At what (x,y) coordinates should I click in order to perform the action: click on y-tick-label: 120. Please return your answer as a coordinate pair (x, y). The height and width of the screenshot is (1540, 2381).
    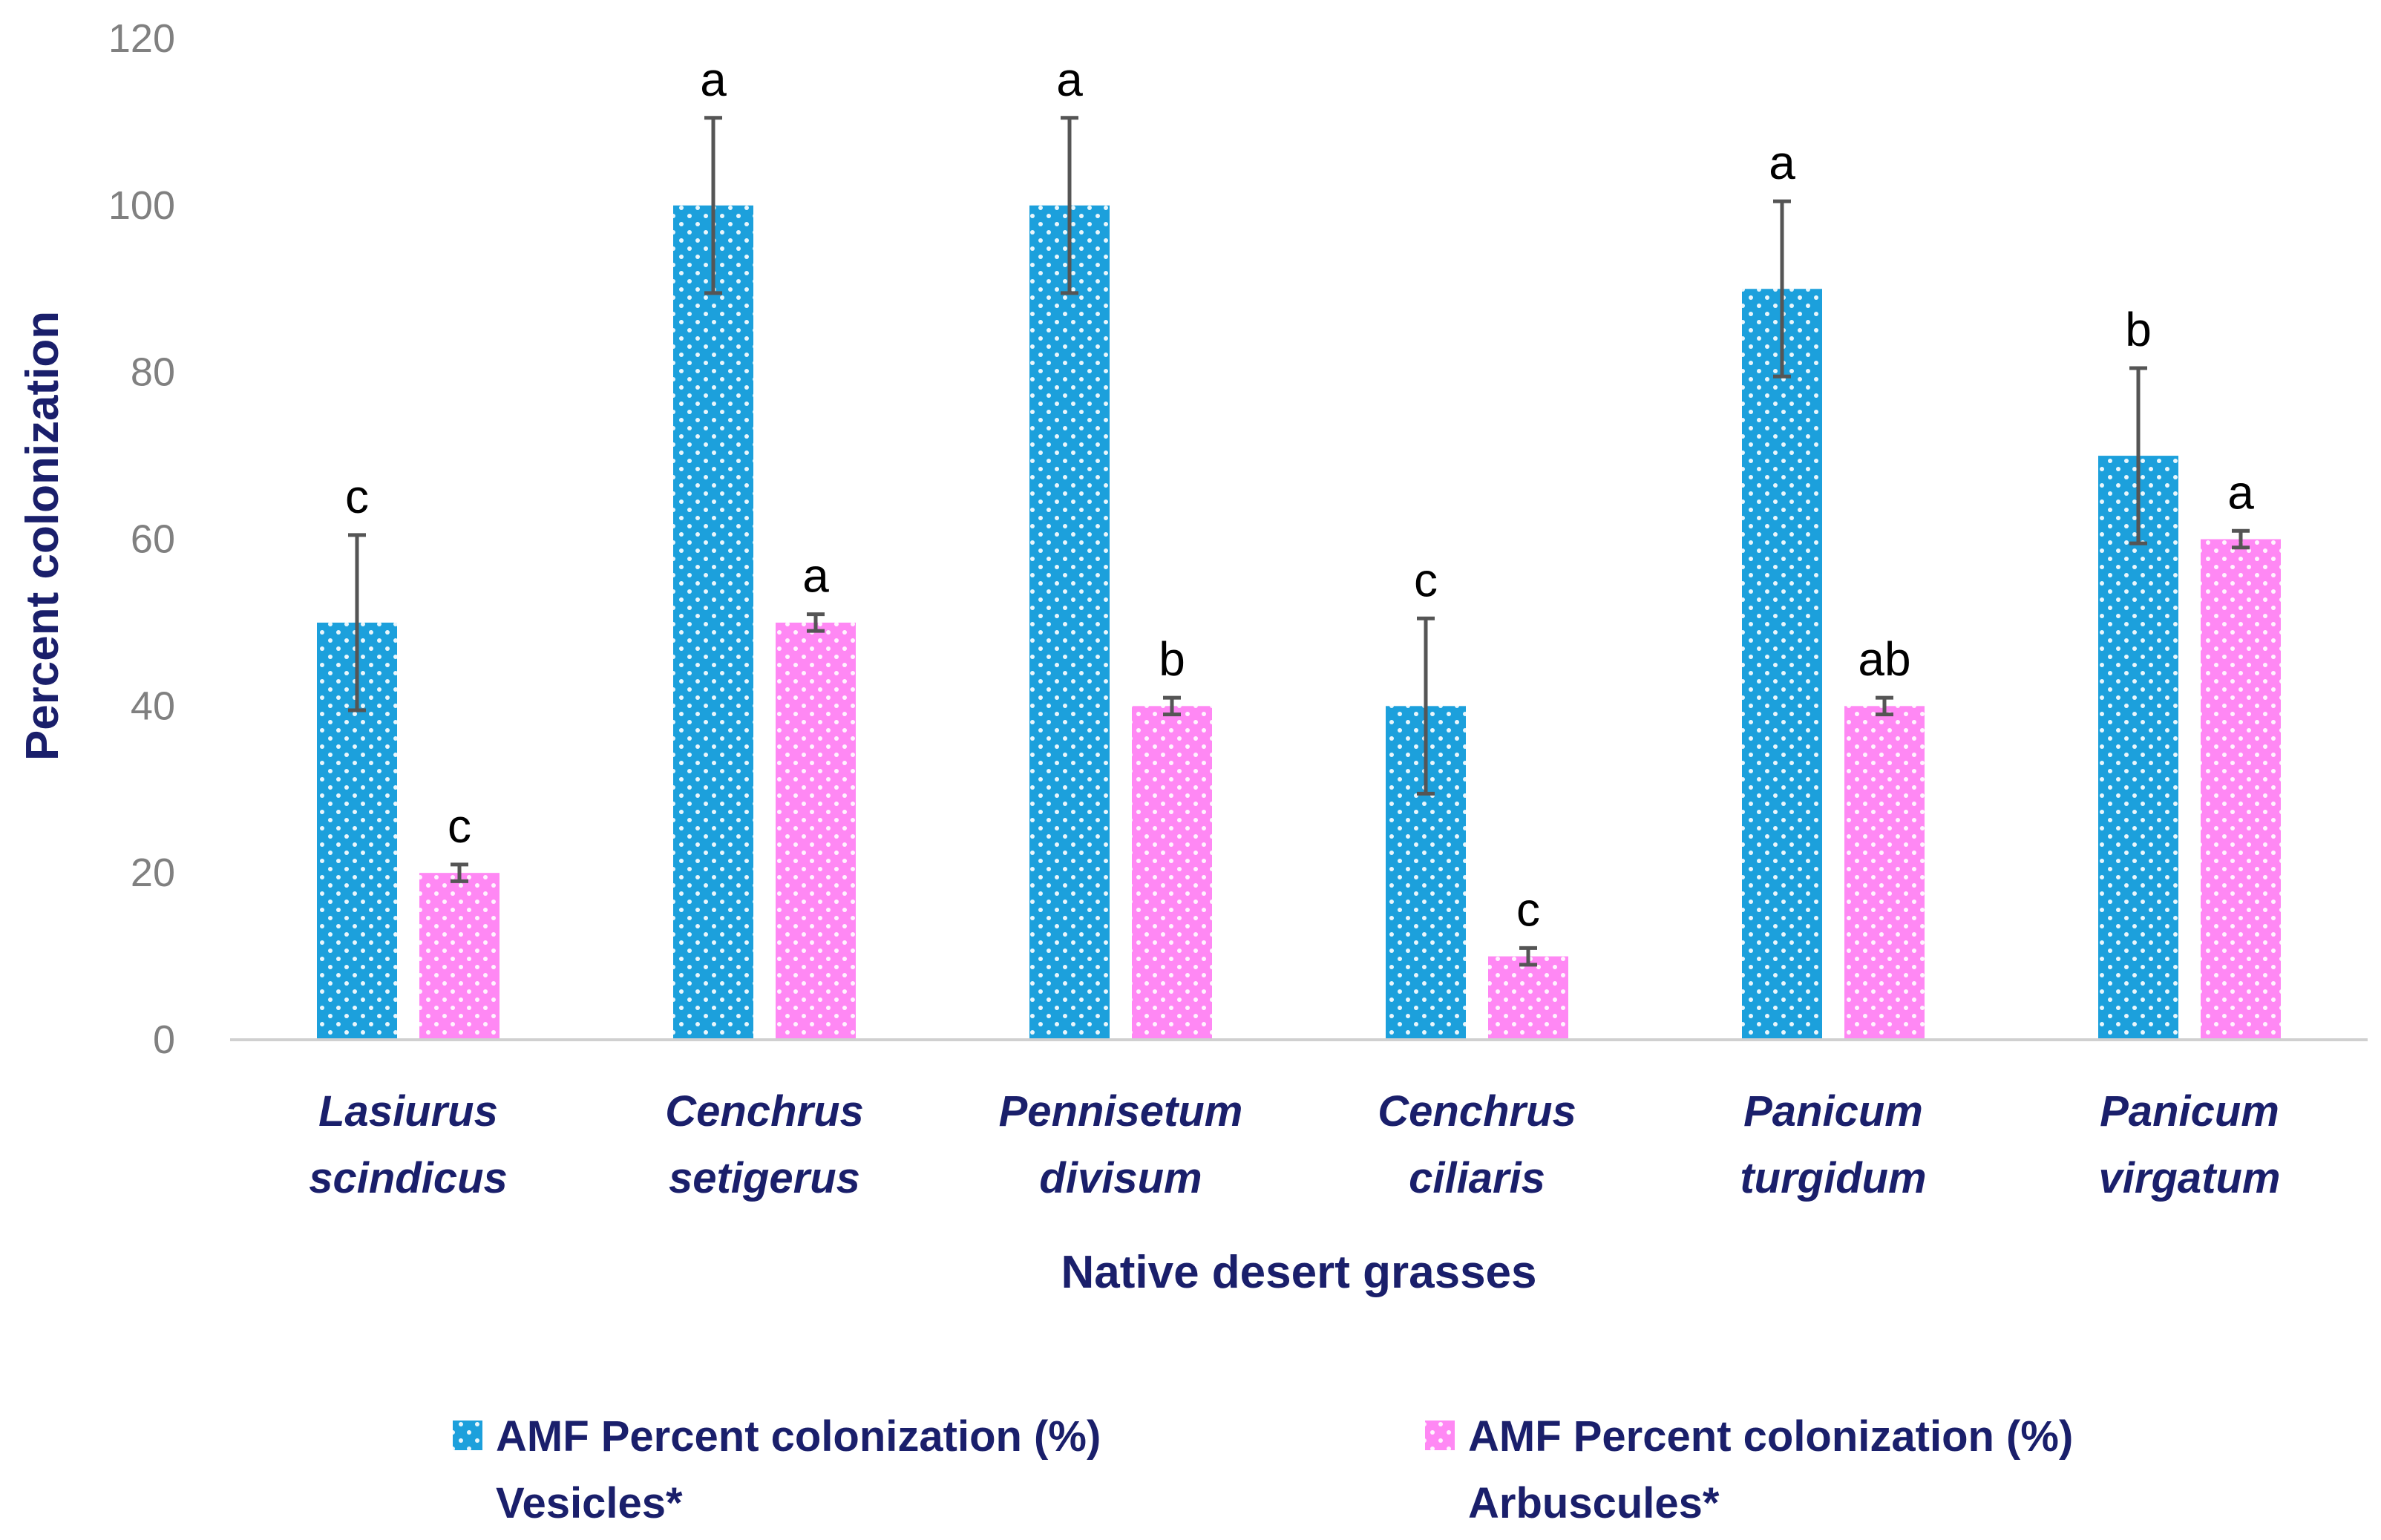
    Looking at the image, I should click on (141, 38).